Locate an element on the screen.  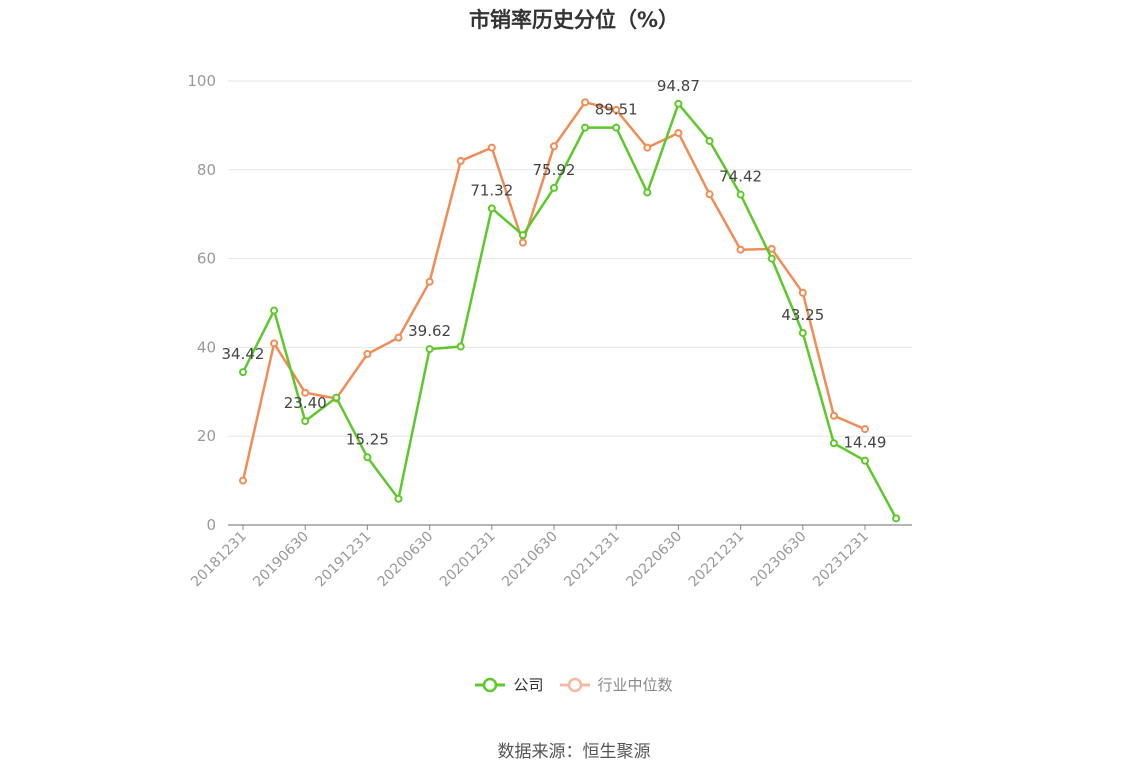
data-label: 89.51 is located at coordinates (616, 110).